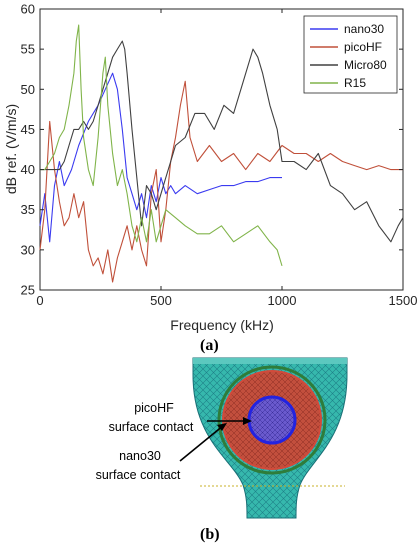  I want to click on nano30-outer-ring, so click(272, 420).